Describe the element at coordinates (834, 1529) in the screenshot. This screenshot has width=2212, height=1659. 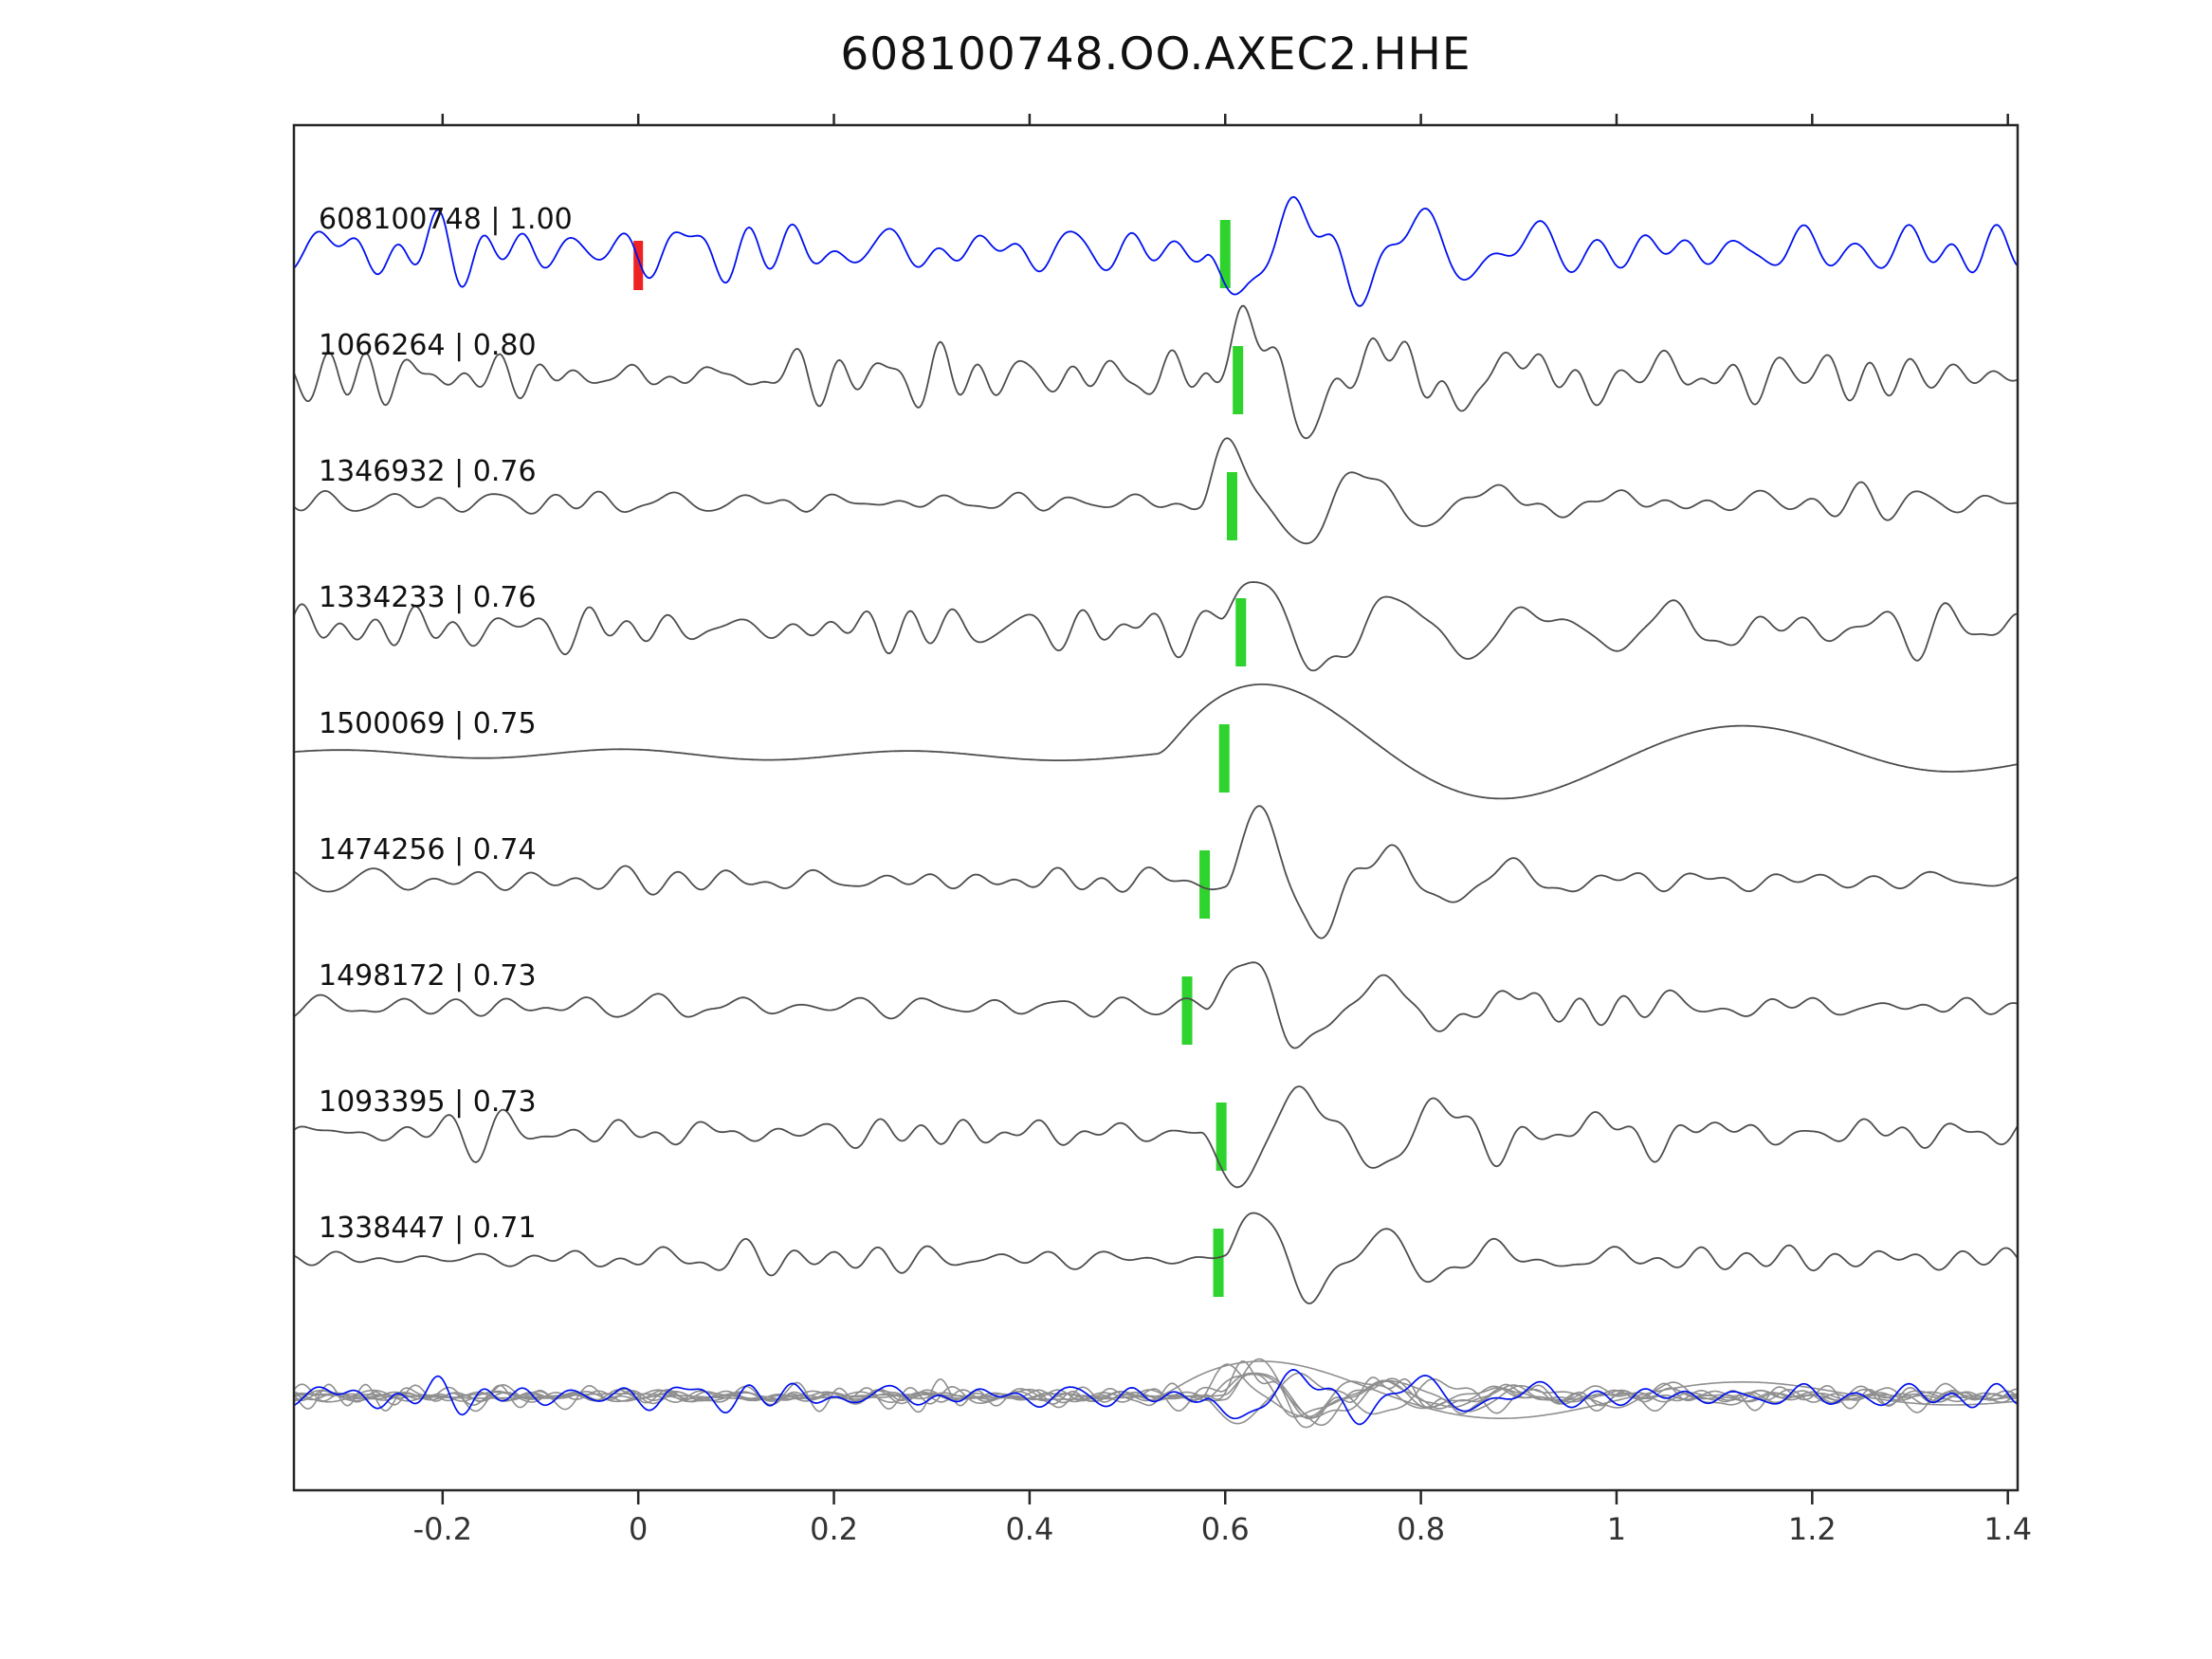
I see `x-axis-tick-label: 0.2` at that location.